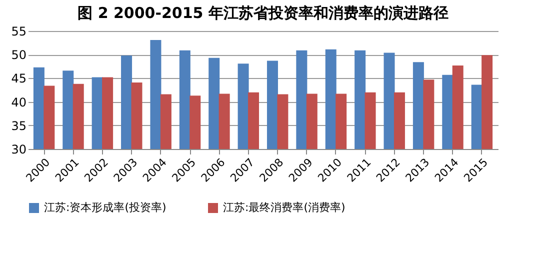 Image resolution: width=550 pixels, height=264 pixels. Describe the element at coordinates (18, 55) in the screenshot. I see `y-tick-label: 50` at that location.